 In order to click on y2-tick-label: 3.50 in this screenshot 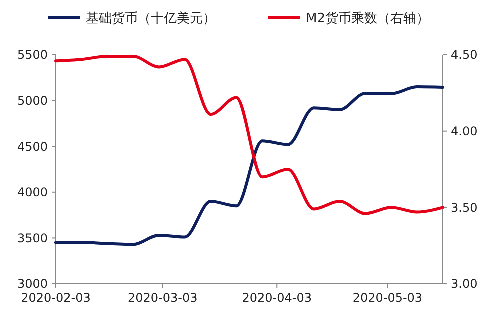, I will do `click(464, 207)`.